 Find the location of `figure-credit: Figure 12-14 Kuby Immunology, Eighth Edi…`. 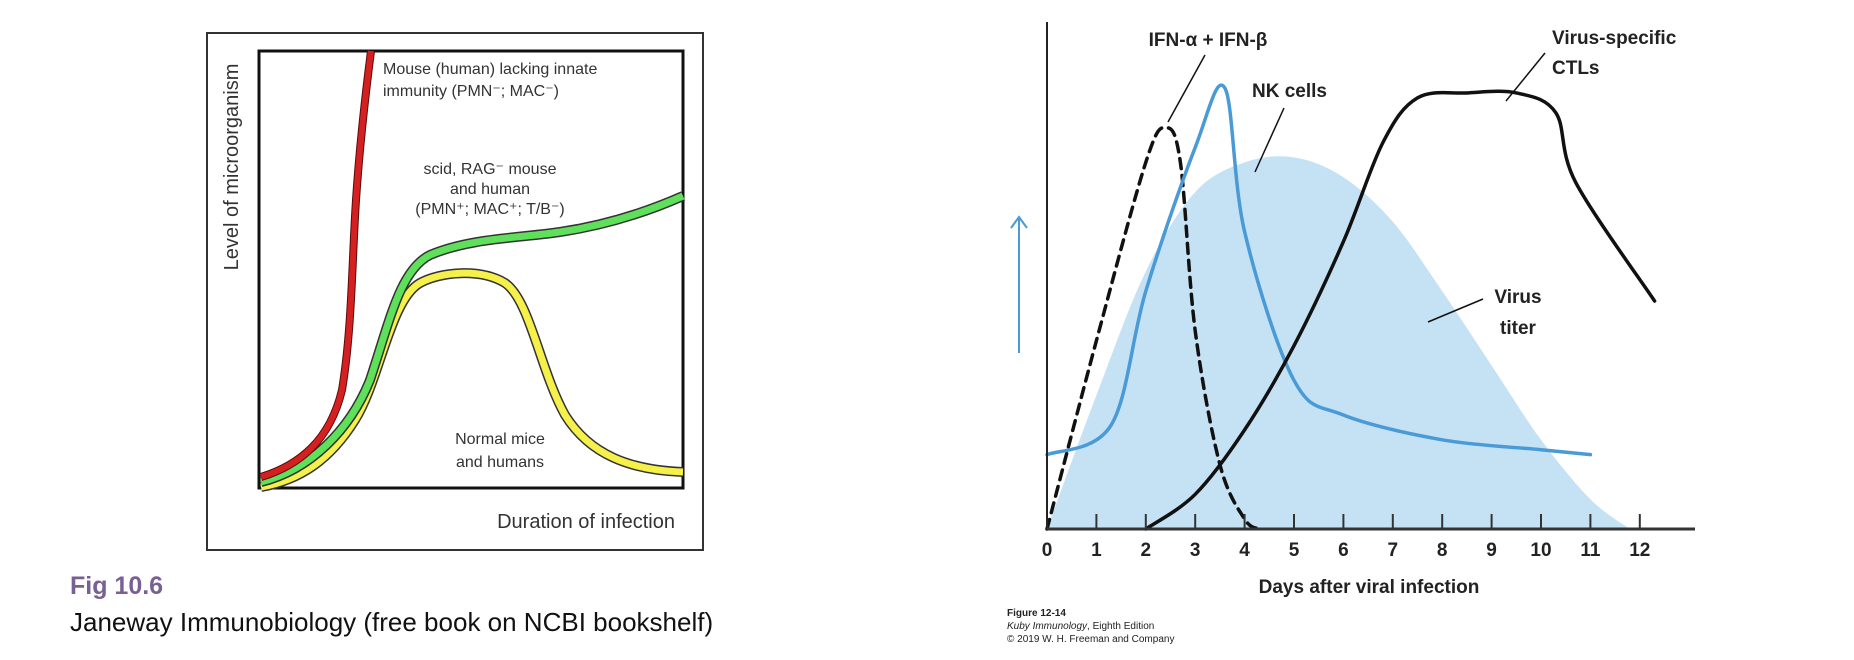

figure-credit: Figure 12-14 Kuby Immunology, Eighth Edi… is located at coordinates (1090, 626).